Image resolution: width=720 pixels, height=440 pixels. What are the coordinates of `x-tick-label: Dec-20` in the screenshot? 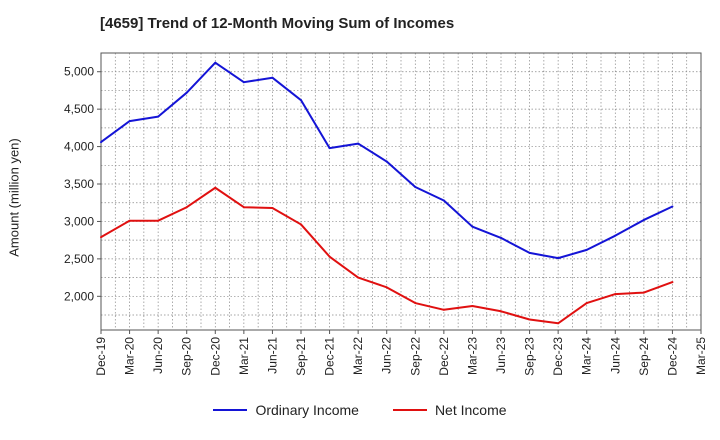 It's located at (215, 356).